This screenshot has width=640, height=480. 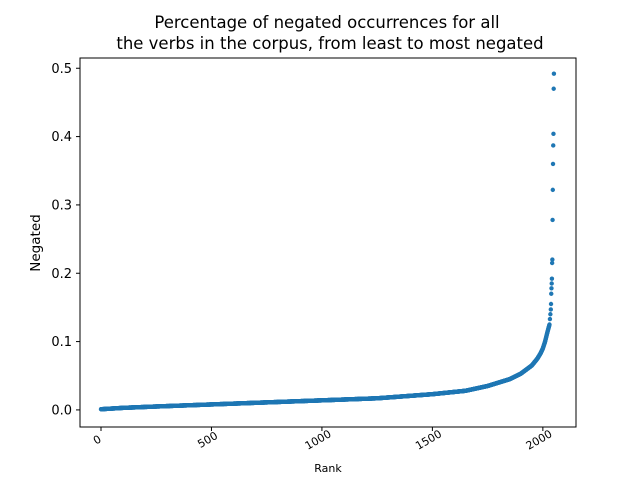 What do you see at coordinates (61, 205) in the screenshot?
I see `y-tick-label: 0.3` at bounding box center [61, 205].